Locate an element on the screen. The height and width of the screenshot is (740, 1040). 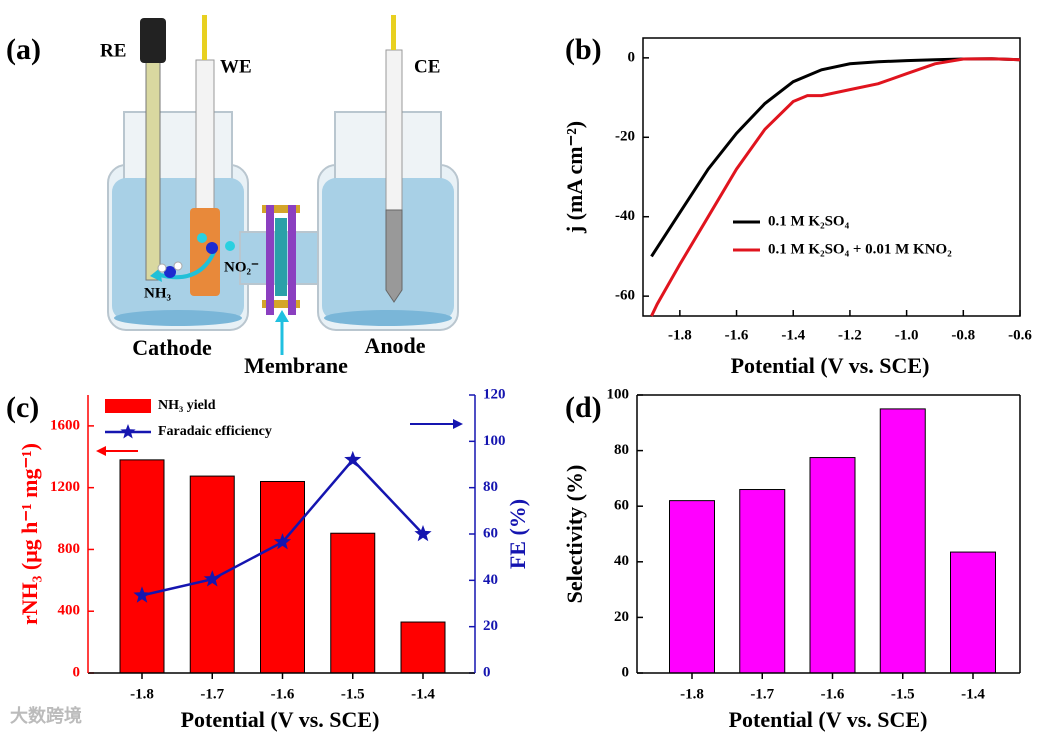
y-tick-label: -40 is located at coordinates (625, 216).